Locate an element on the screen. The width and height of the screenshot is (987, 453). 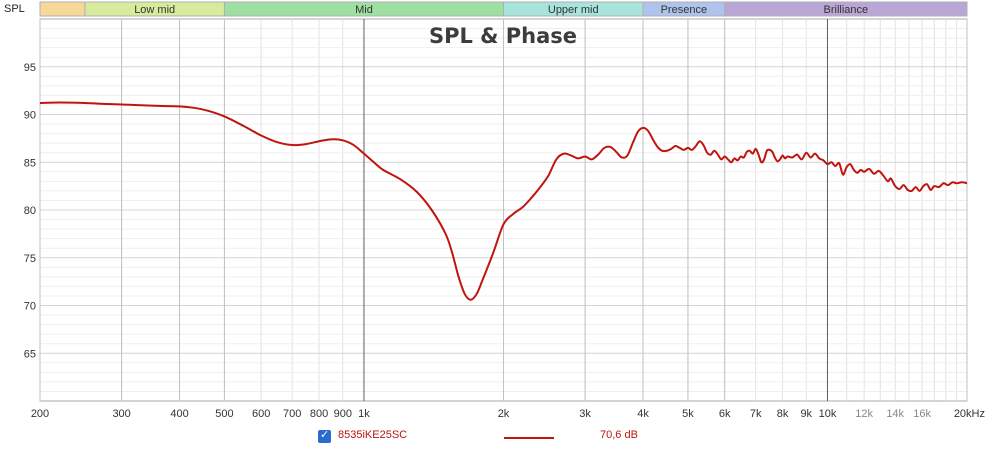
y-tick-label: 90 is located at coordinates (30, 116).